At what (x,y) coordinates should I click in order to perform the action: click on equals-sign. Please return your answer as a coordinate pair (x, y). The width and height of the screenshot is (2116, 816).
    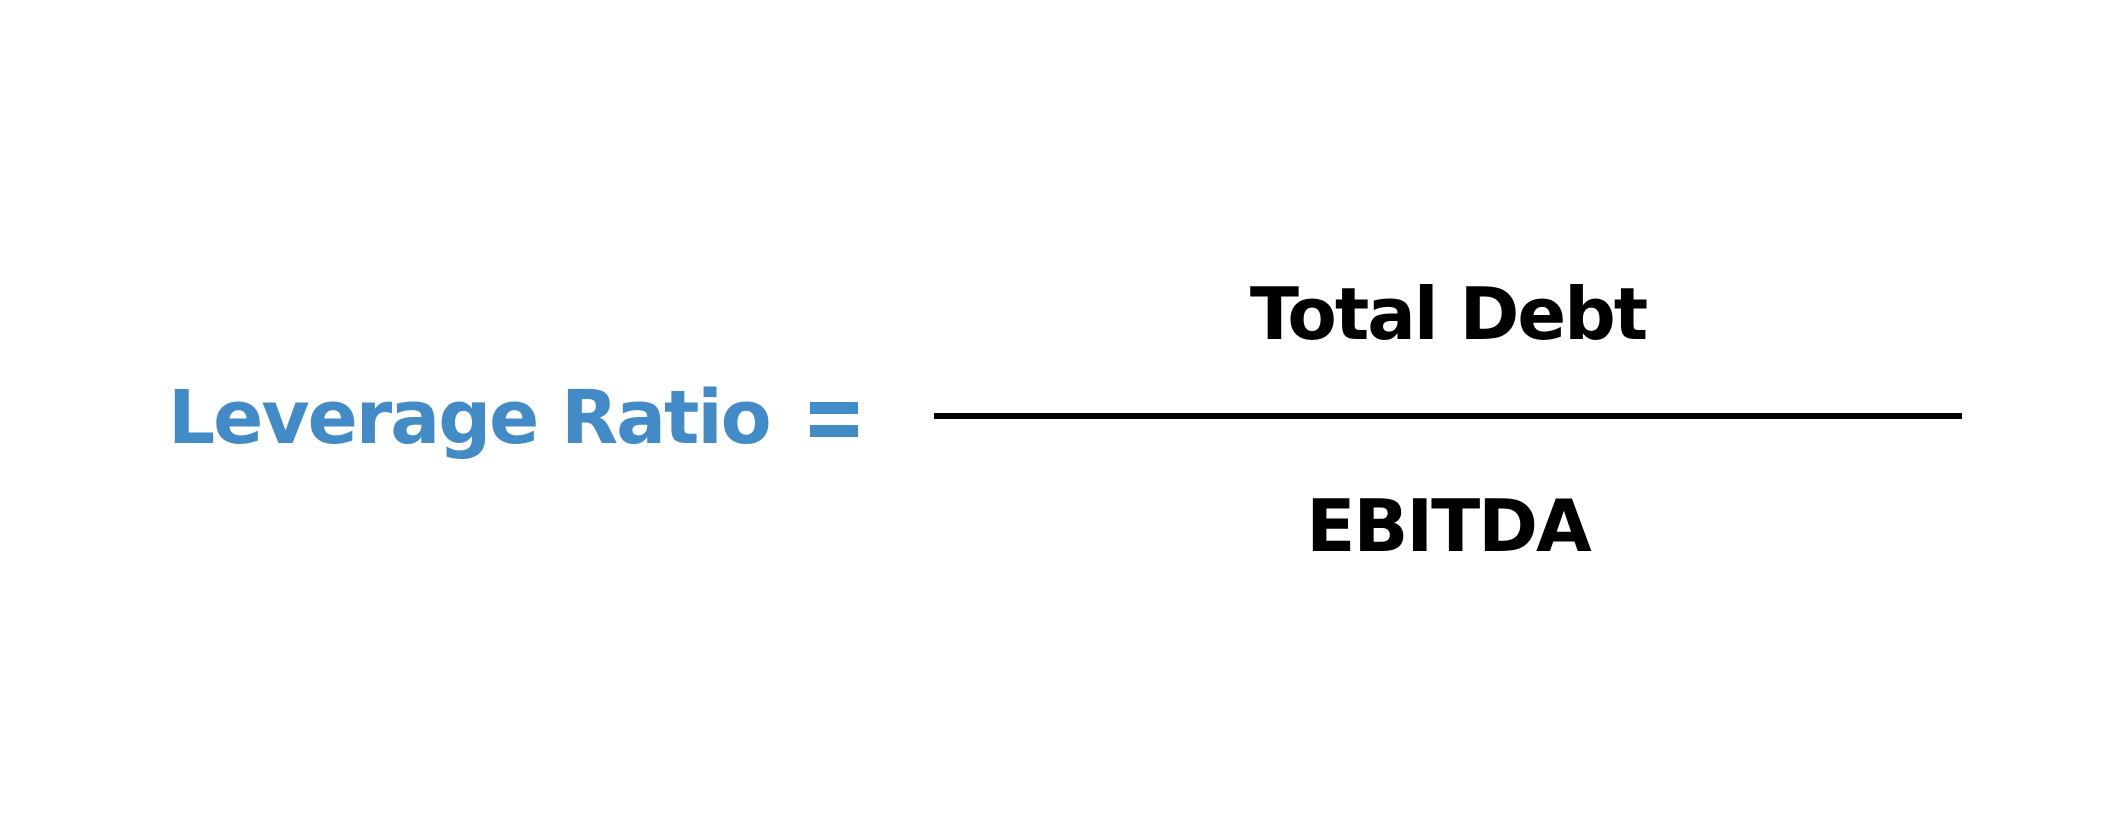
    Looking at the image, I should click on (836, 418).